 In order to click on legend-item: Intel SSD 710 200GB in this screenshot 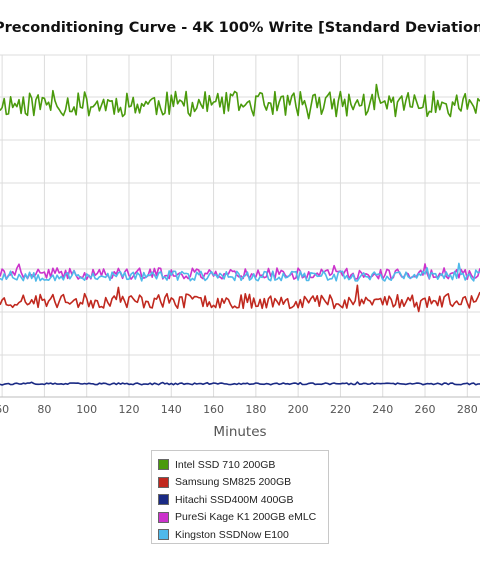, I will do `click(240, 465)`.